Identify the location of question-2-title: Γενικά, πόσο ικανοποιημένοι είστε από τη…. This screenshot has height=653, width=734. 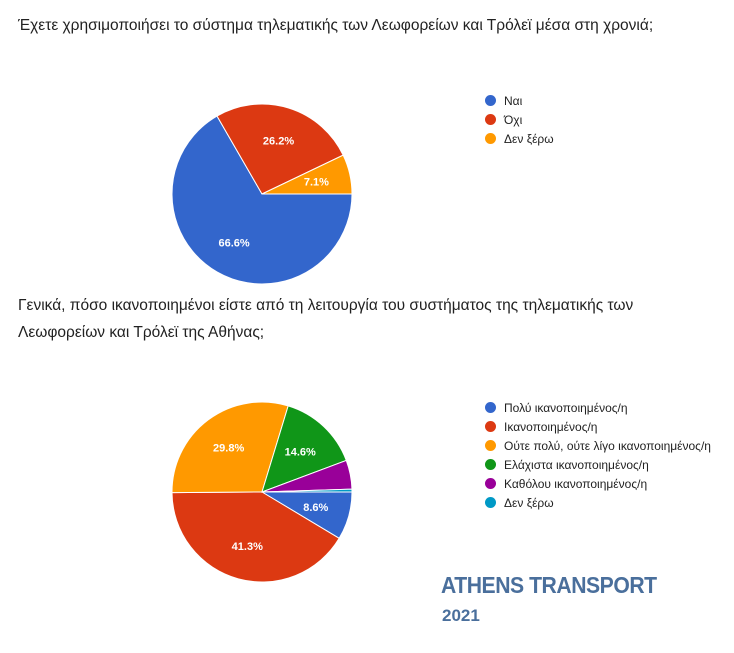
(326, 319).